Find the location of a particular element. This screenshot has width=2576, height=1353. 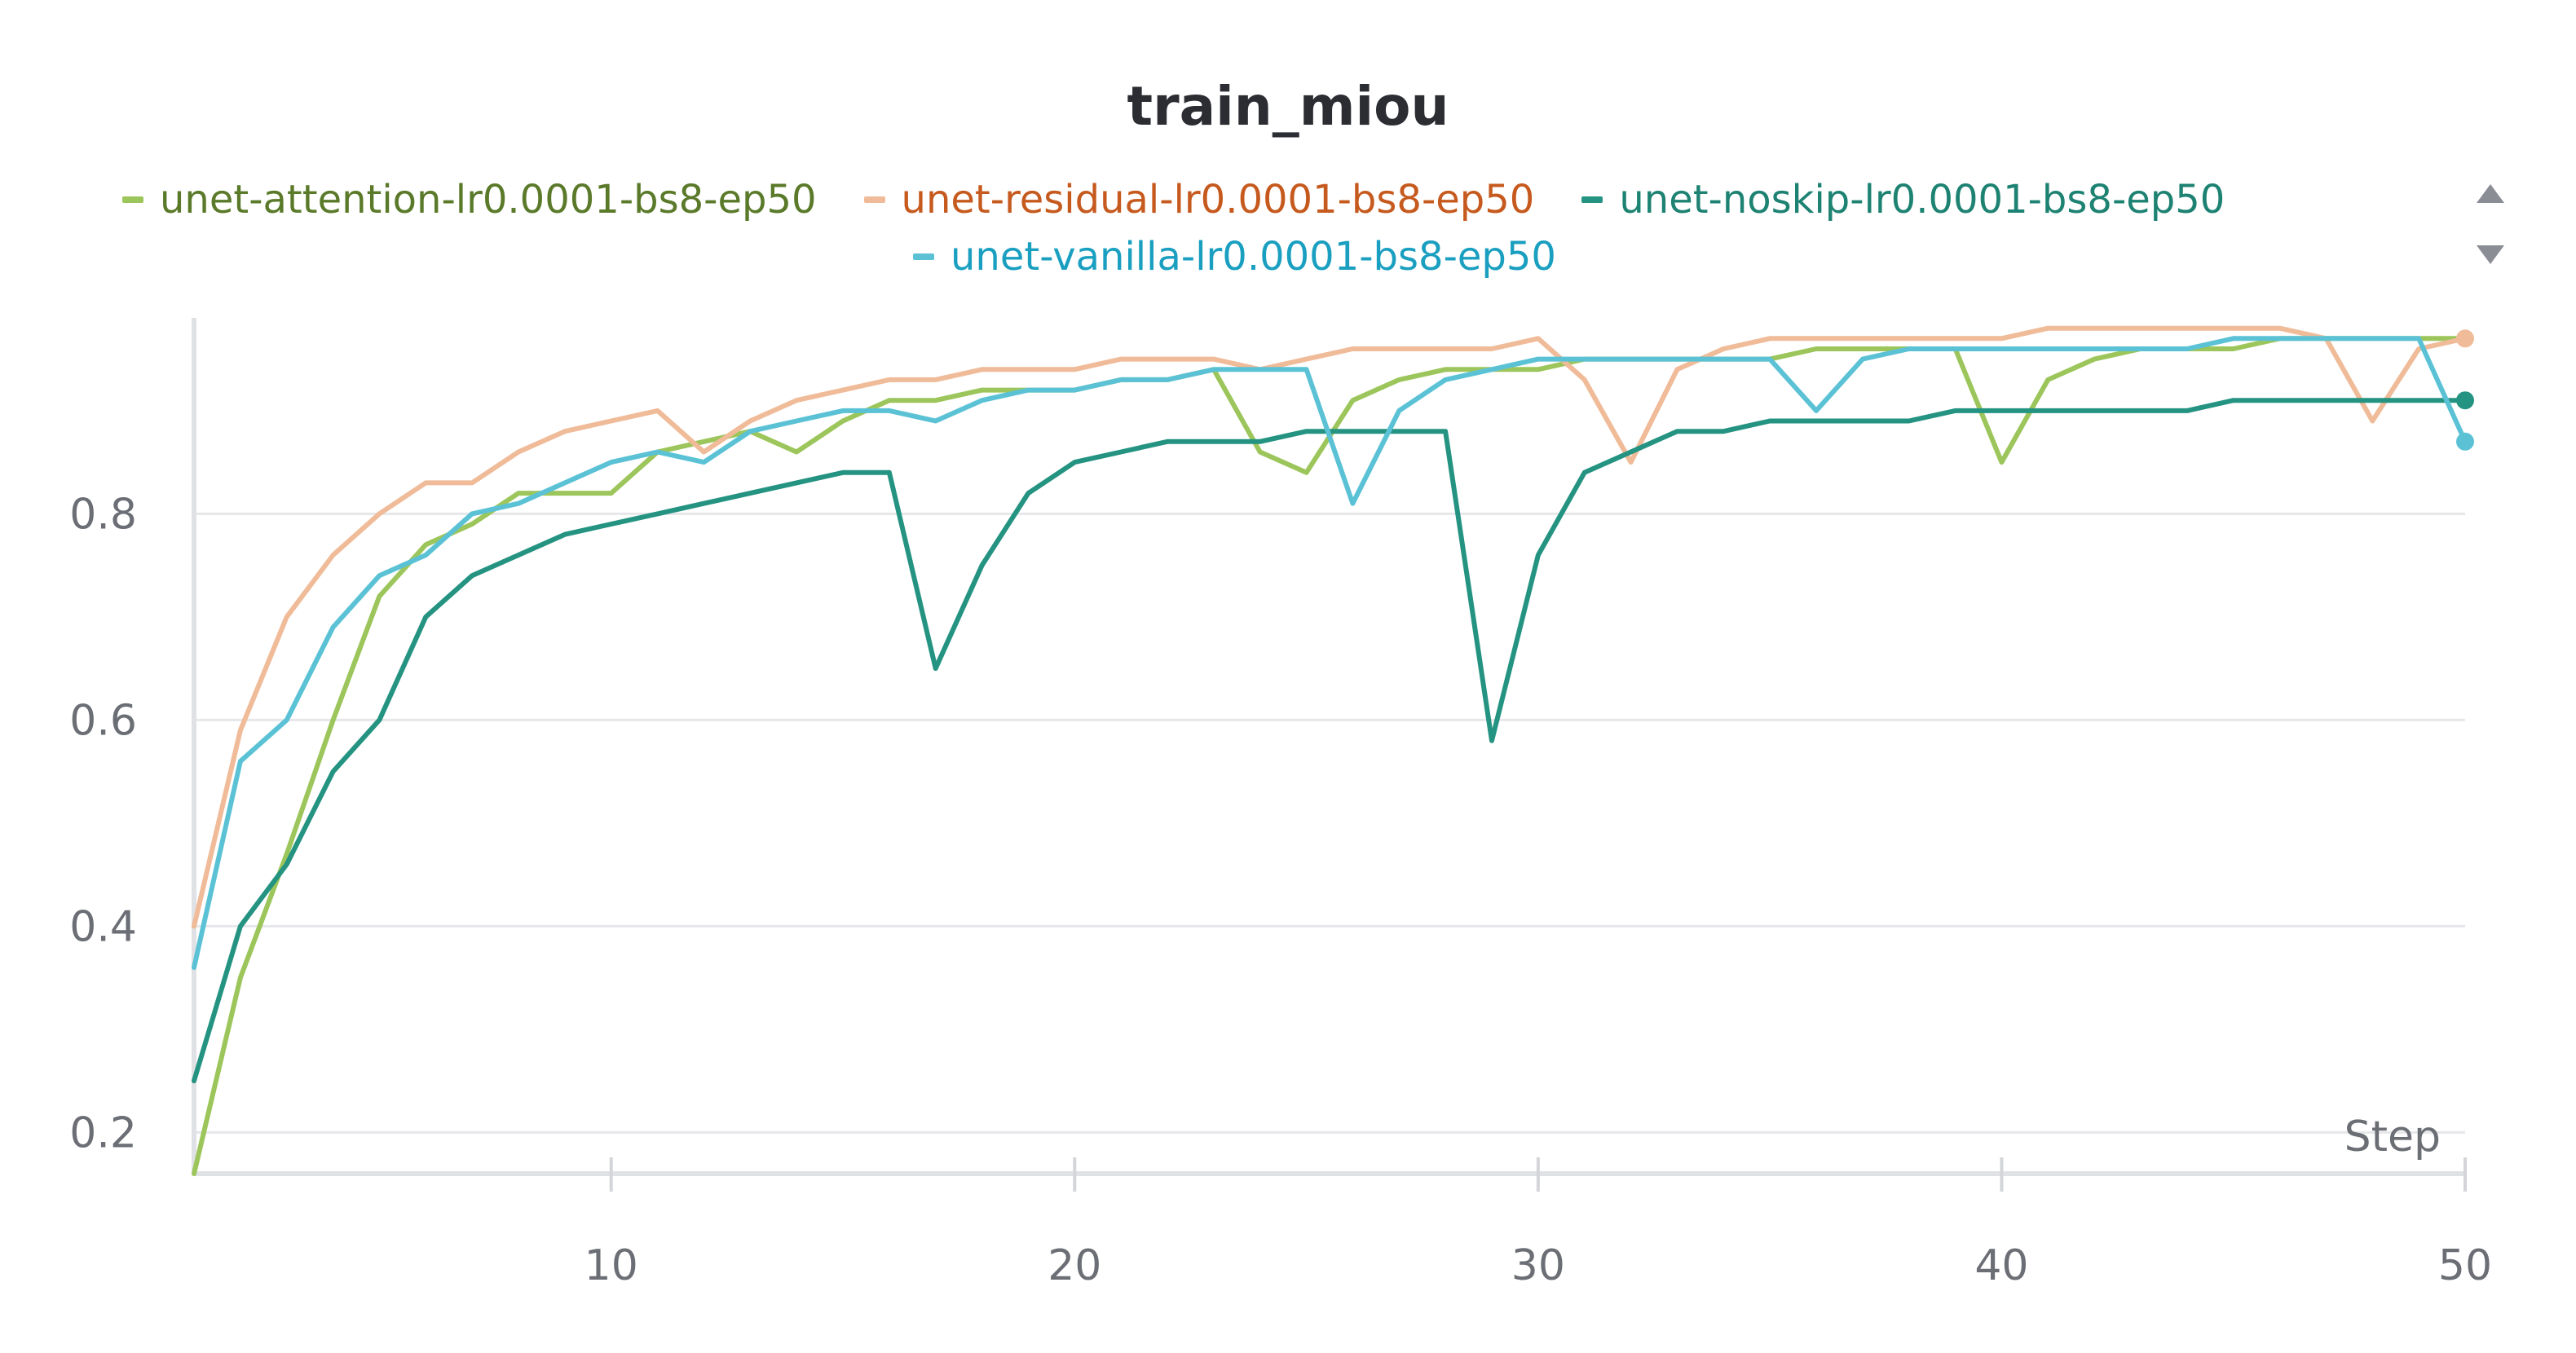

chart-title: train_miou is located at coordinates (1288, 106).